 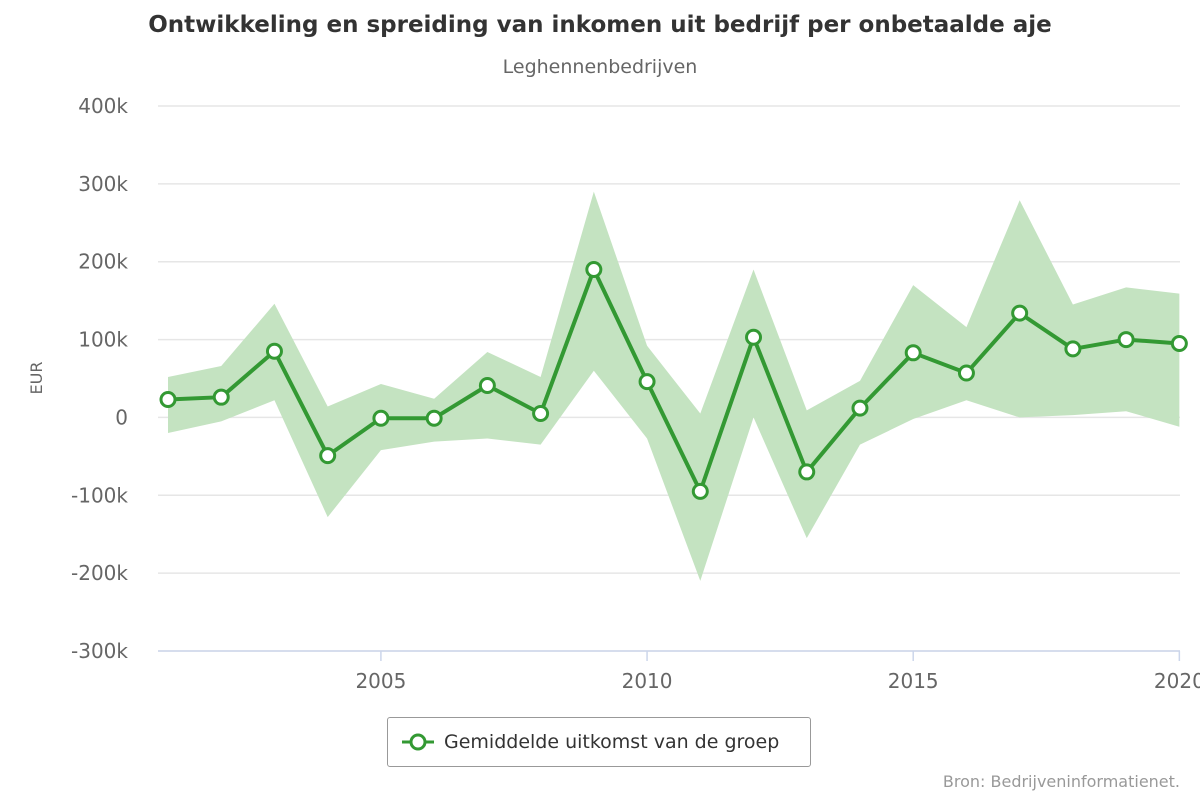 What do you see at coordinates (1061, 781) in the screenshot?
I see `credits: Bron: Bedrijveninformatienet.` at bounding box center [1061, 781].